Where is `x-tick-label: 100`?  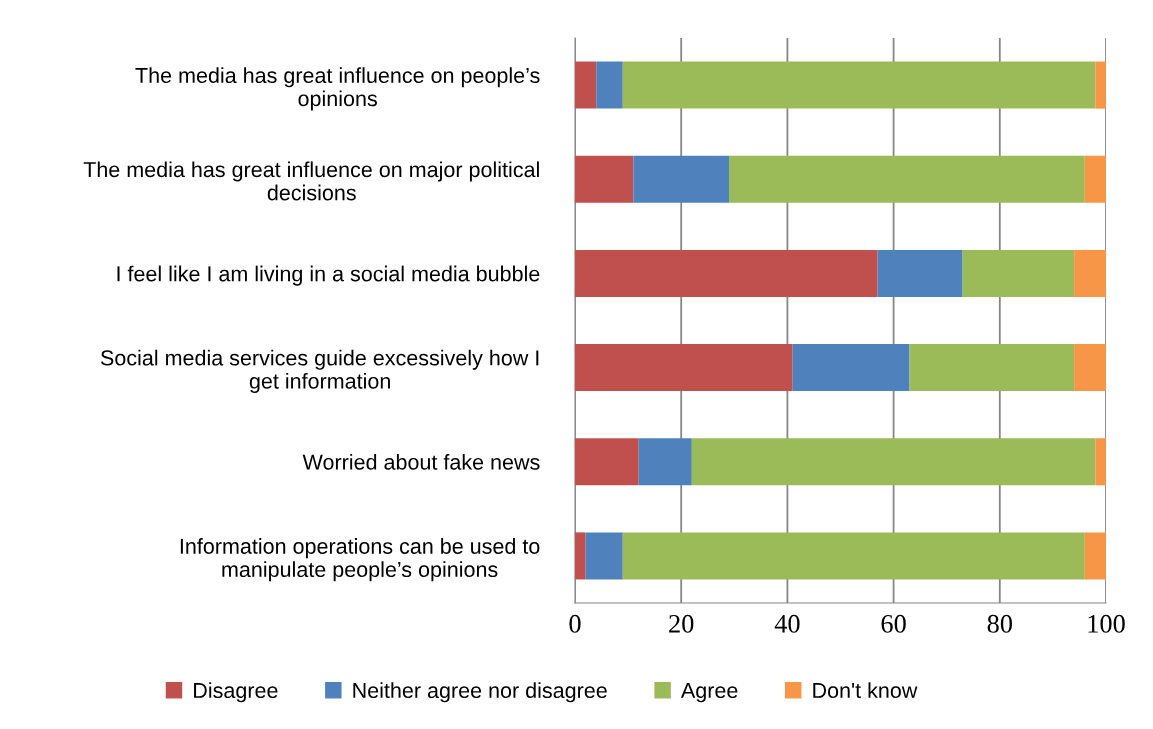
x-tick-label: 100 is located at coordinates (1106, 623).